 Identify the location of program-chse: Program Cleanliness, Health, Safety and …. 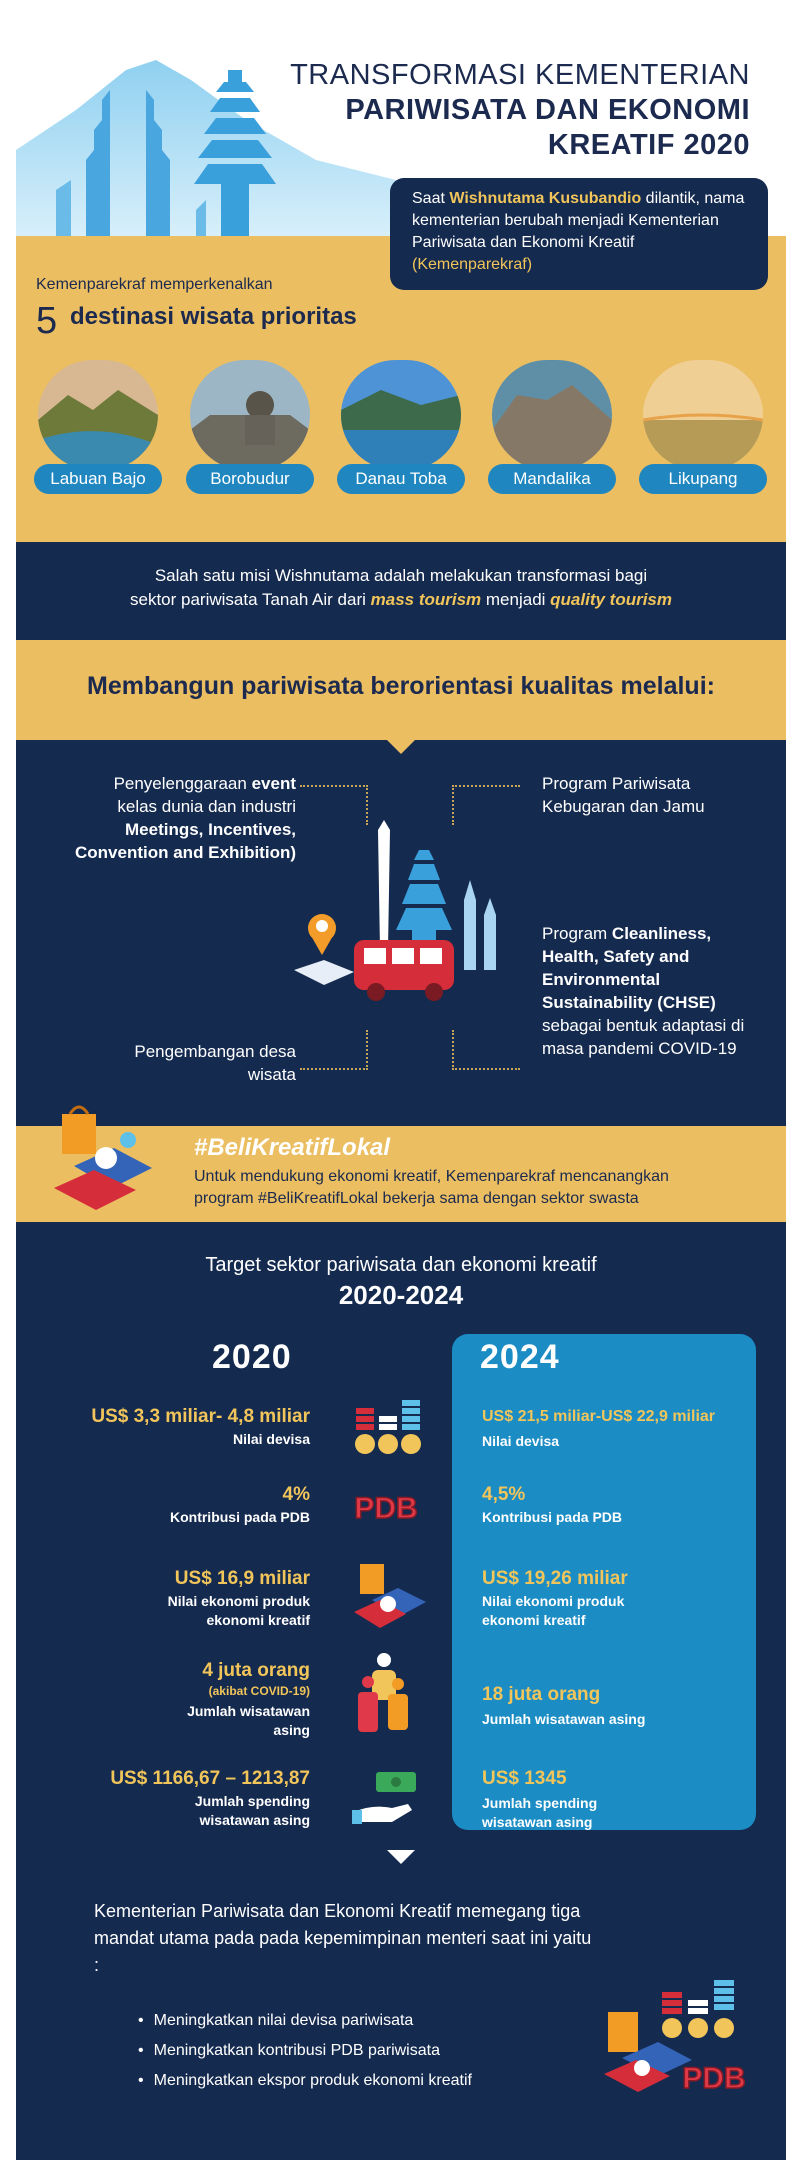
(643, 991).